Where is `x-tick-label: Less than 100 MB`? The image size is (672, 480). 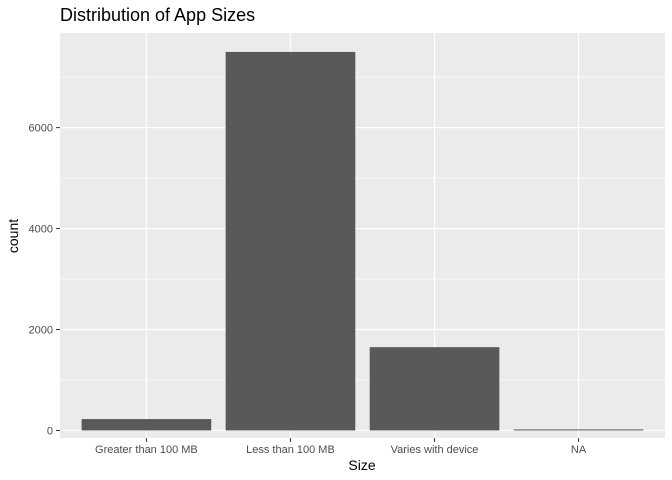 x-tick-label: Less than 100 MB is located at coordinates (290, 450).